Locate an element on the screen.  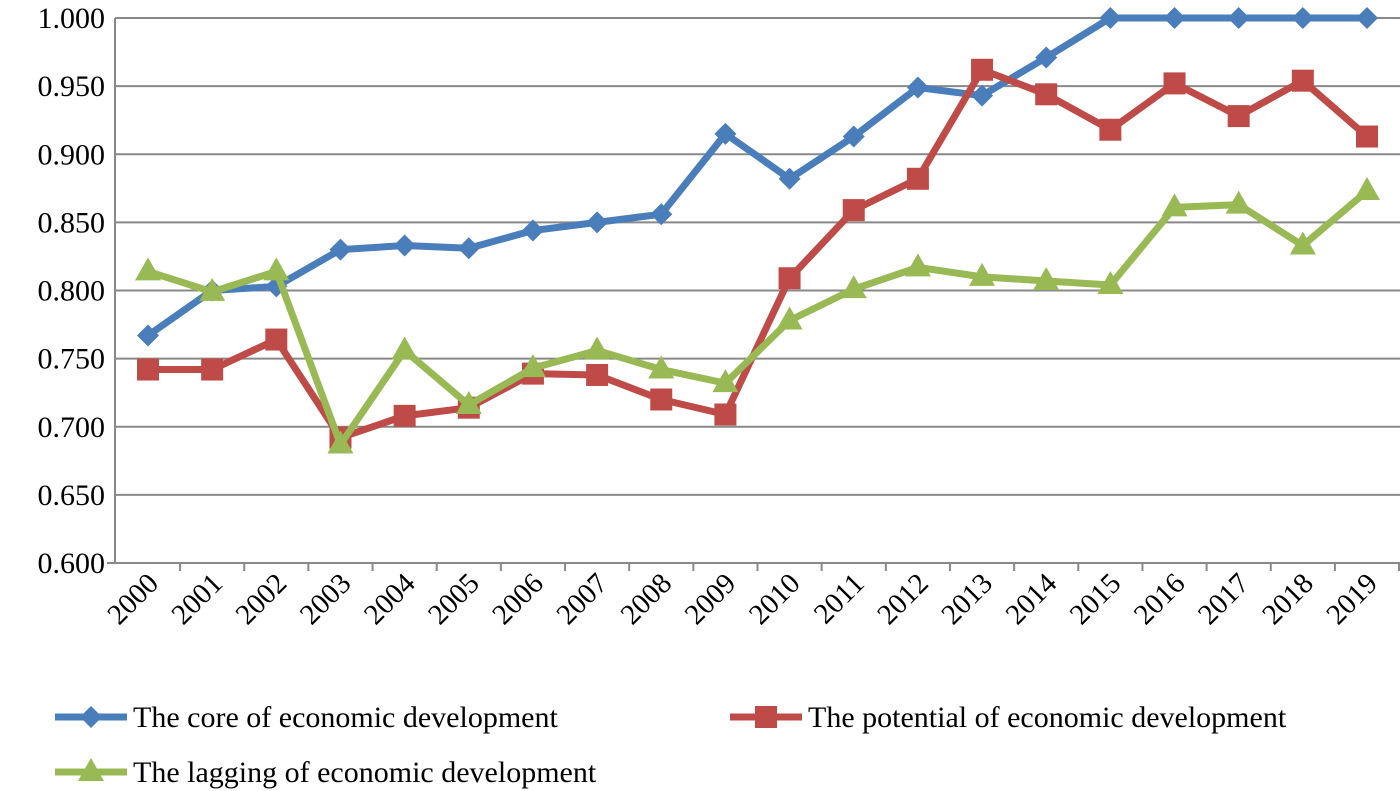
legend-item: The core of economic development is located at coordinates (306, 717).